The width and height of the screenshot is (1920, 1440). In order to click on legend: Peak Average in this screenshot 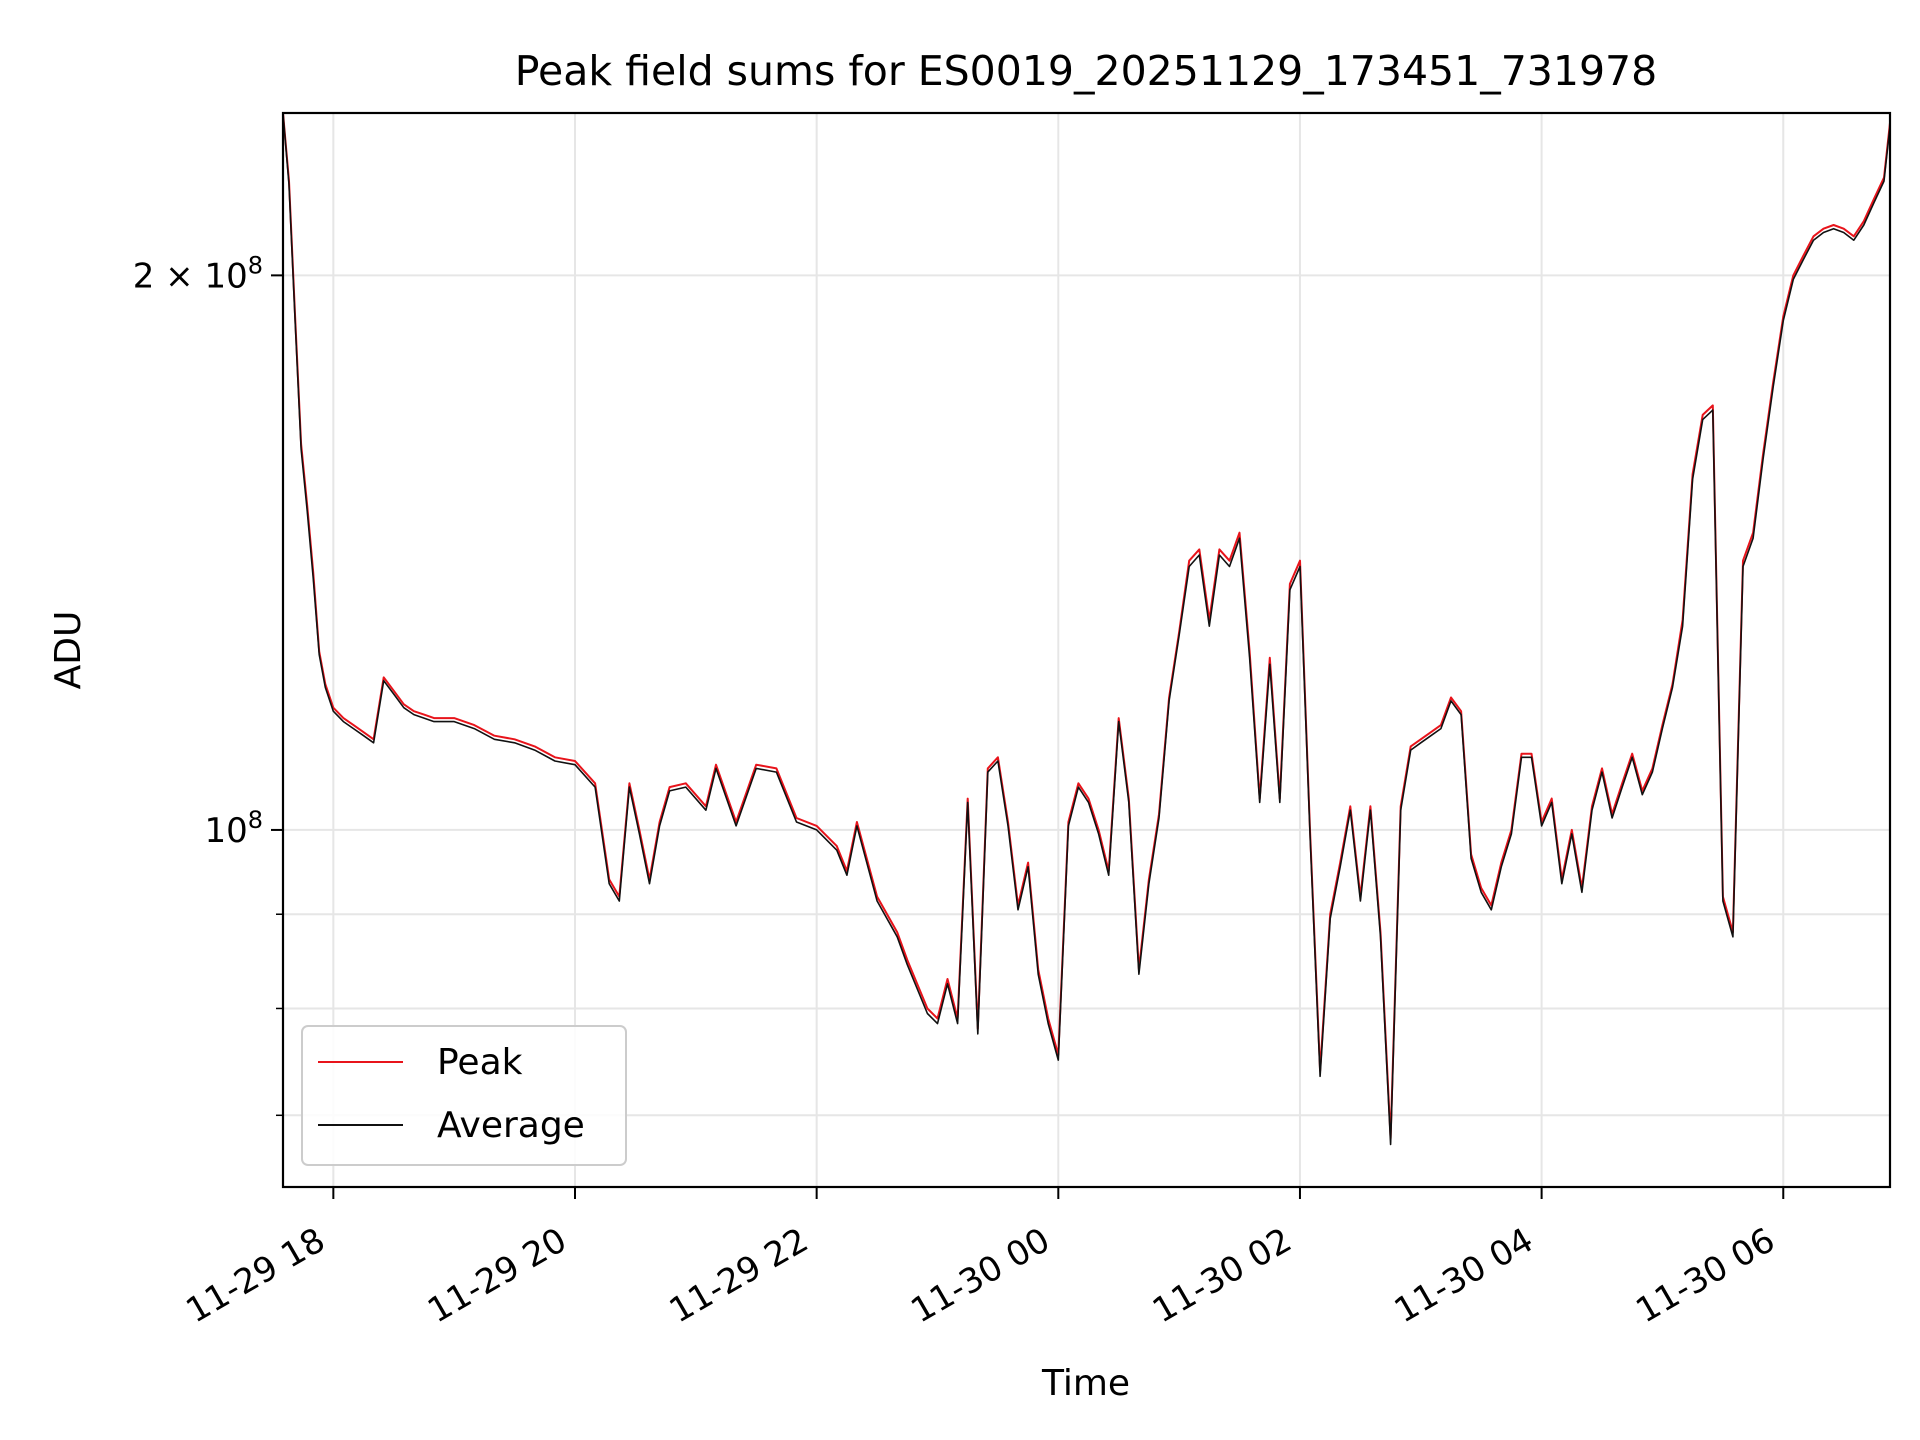, I will do `click(464, 1095)`.